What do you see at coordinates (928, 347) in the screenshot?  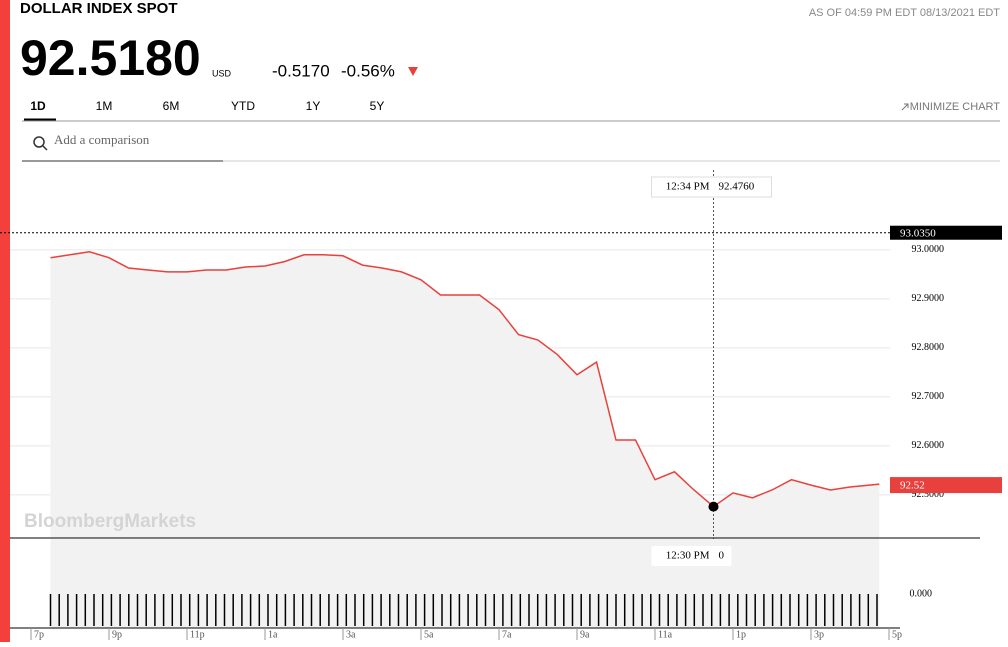 I see `y-tick-label: 92.8000` at bounding box center [928, 347].